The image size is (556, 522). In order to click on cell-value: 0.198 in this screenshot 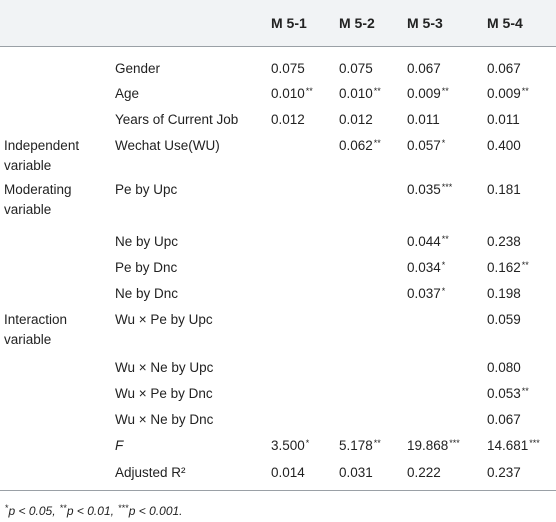, I will do `click(504, 293)`.